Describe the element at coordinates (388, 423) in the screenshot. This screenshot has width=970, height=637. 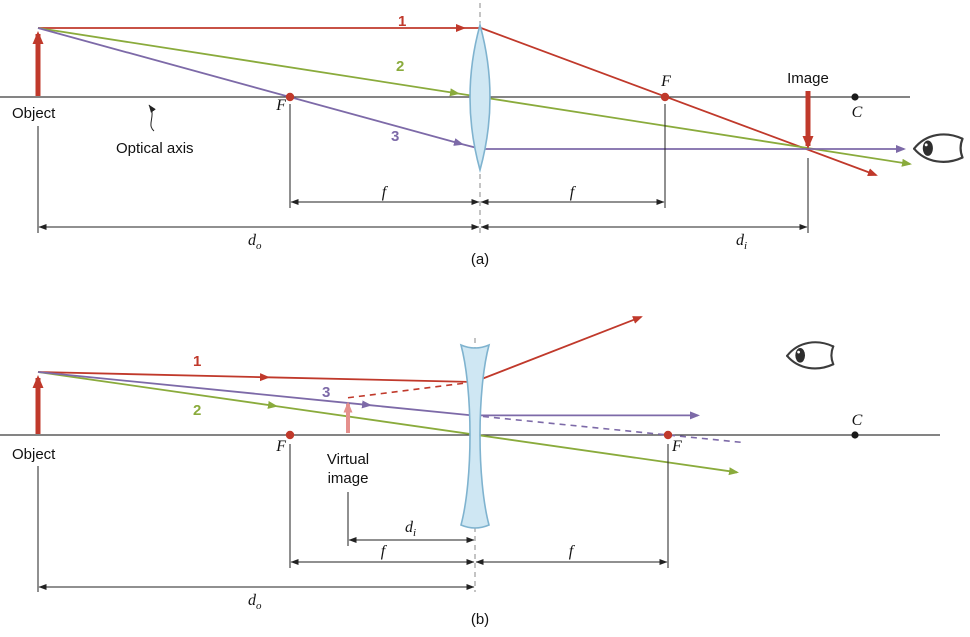
I see `ray2-through-center-b` at that location.